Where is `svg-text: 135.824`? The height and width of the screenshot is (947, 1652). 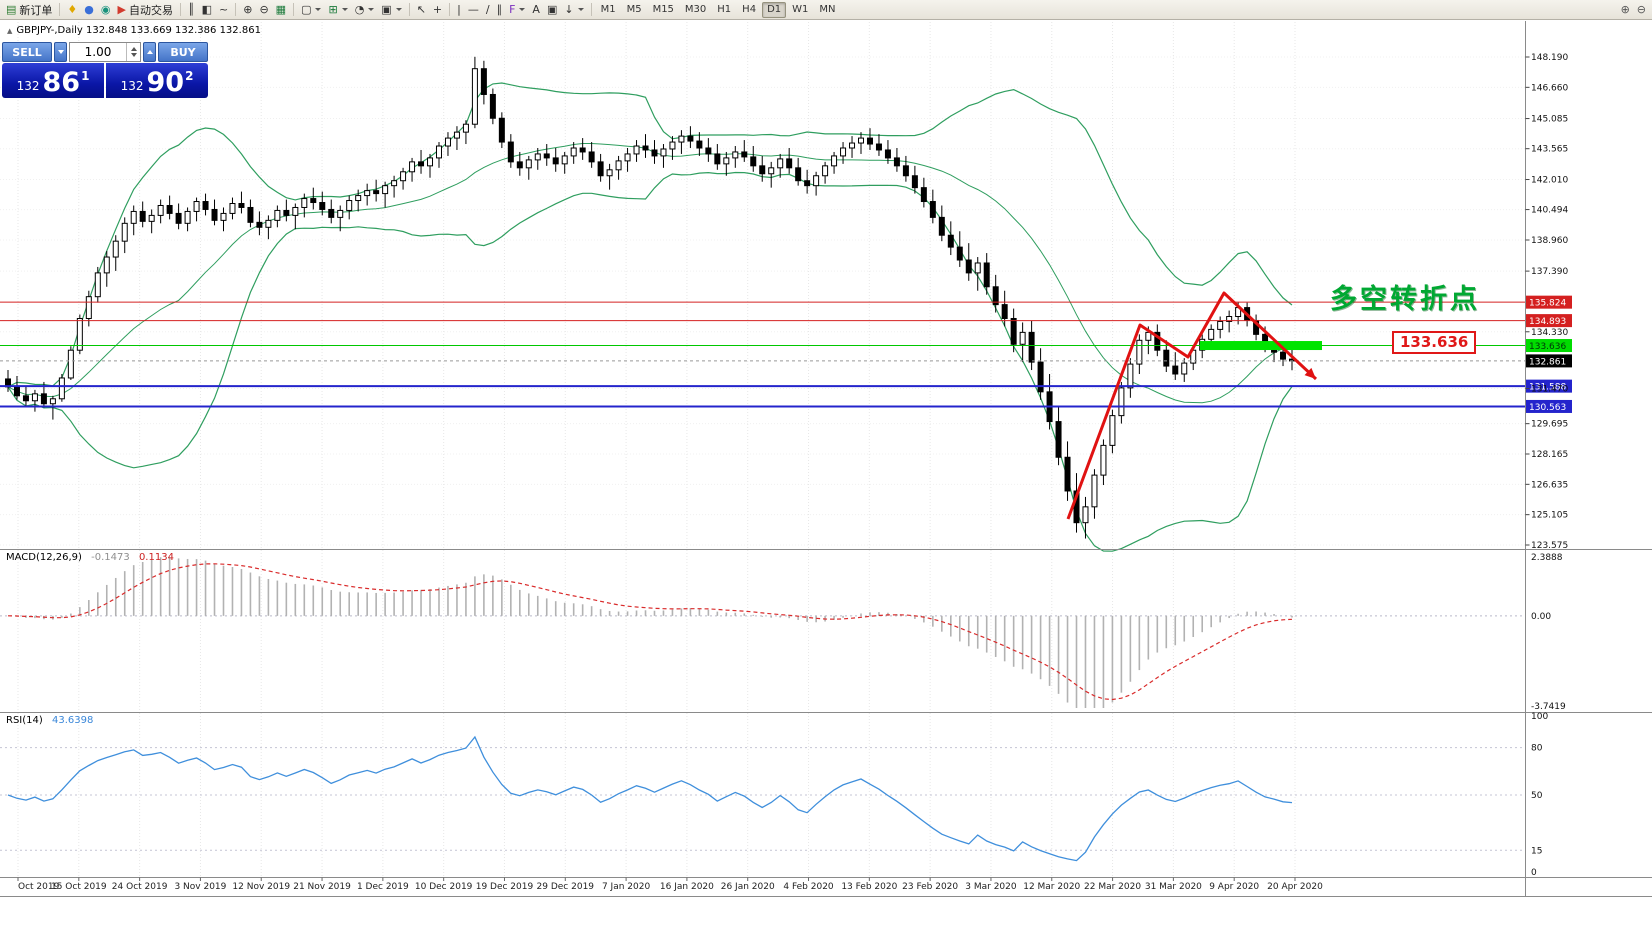 svg-text: 135.824 is located at coordinates (1547, 304).